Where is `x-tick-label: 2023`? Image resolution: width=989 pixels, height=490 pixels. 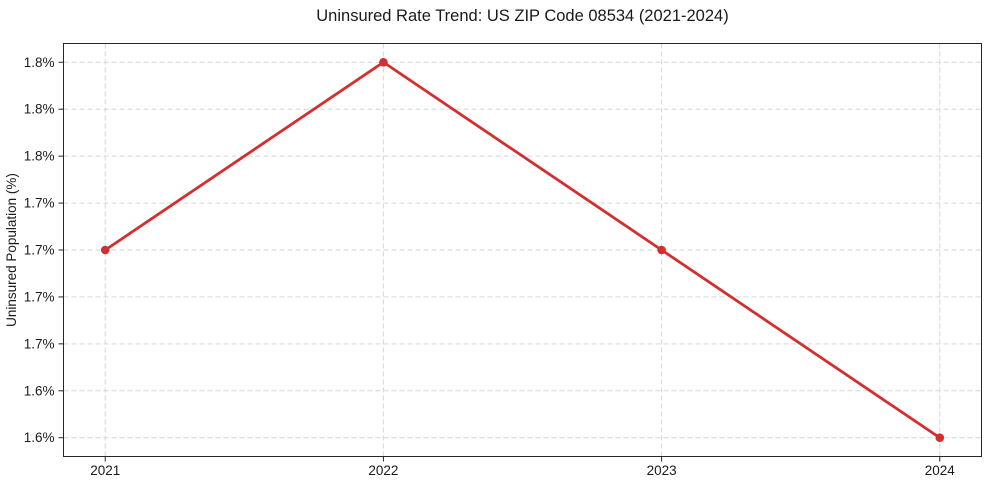
x-tick-label: 2023 is located at coordinates (662, 470).